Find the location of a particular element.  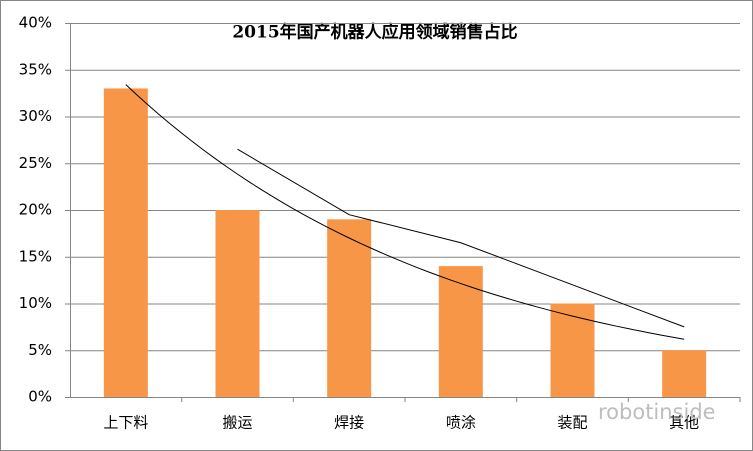

y-tick-label: 15% is located at coordinates (35, 256).